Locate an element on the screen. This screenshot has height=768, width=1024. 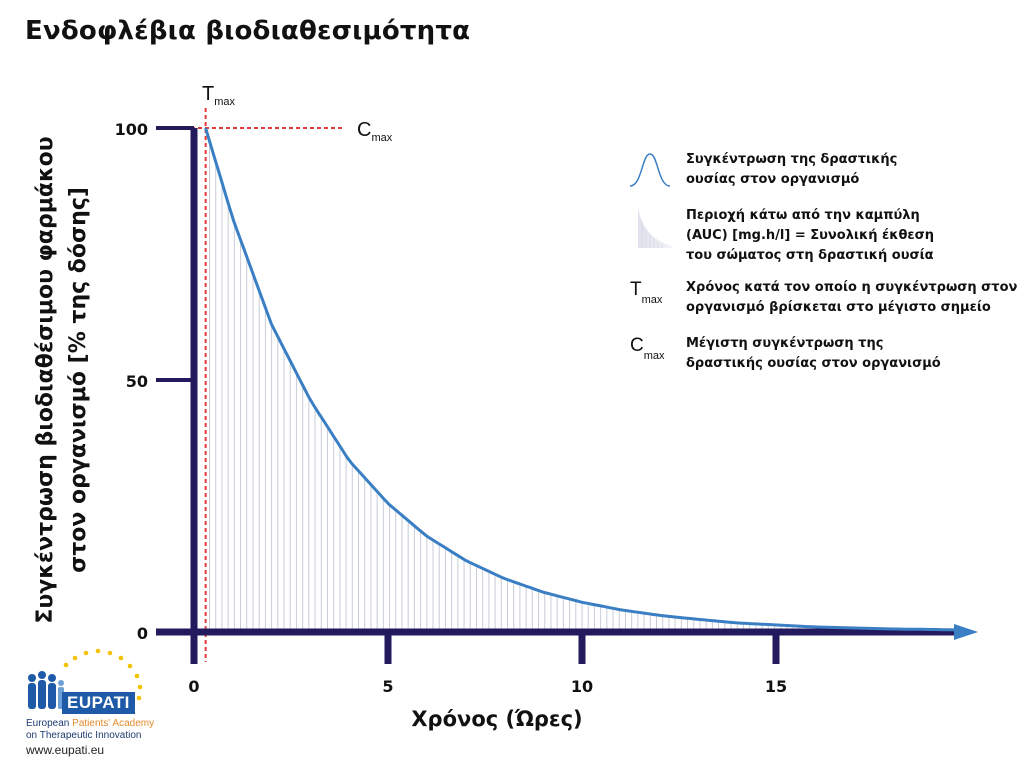
logo-url: www.eupati.eu is located at coordinates (65, 750).